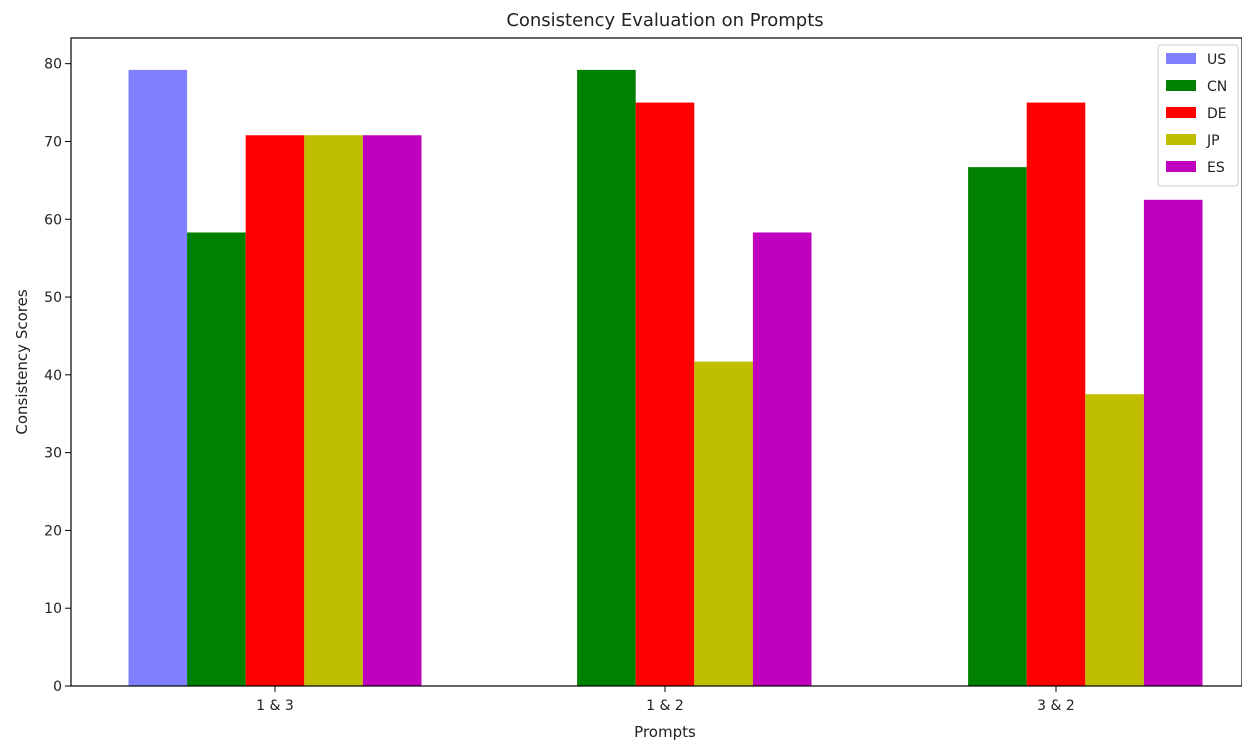 This screenshot has width=1242, height=741. Describe the element at coordinates (53, 531) in the screenshot. I see `y-tick-label: 20` at that location.